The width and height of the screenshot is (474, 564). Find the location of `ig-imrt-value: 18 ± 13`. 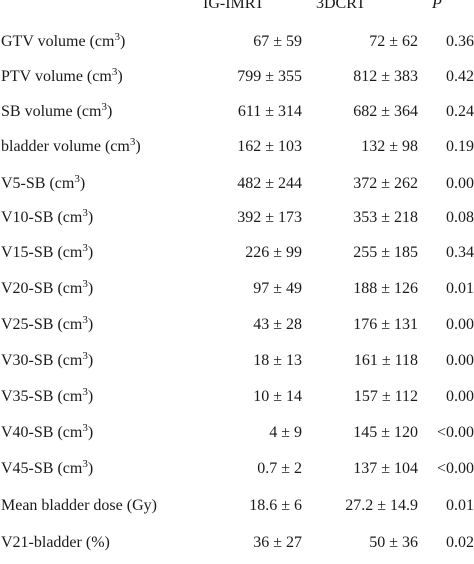

ig-imrt-value: 18 ± 13 is located at coordinates (277, 360).